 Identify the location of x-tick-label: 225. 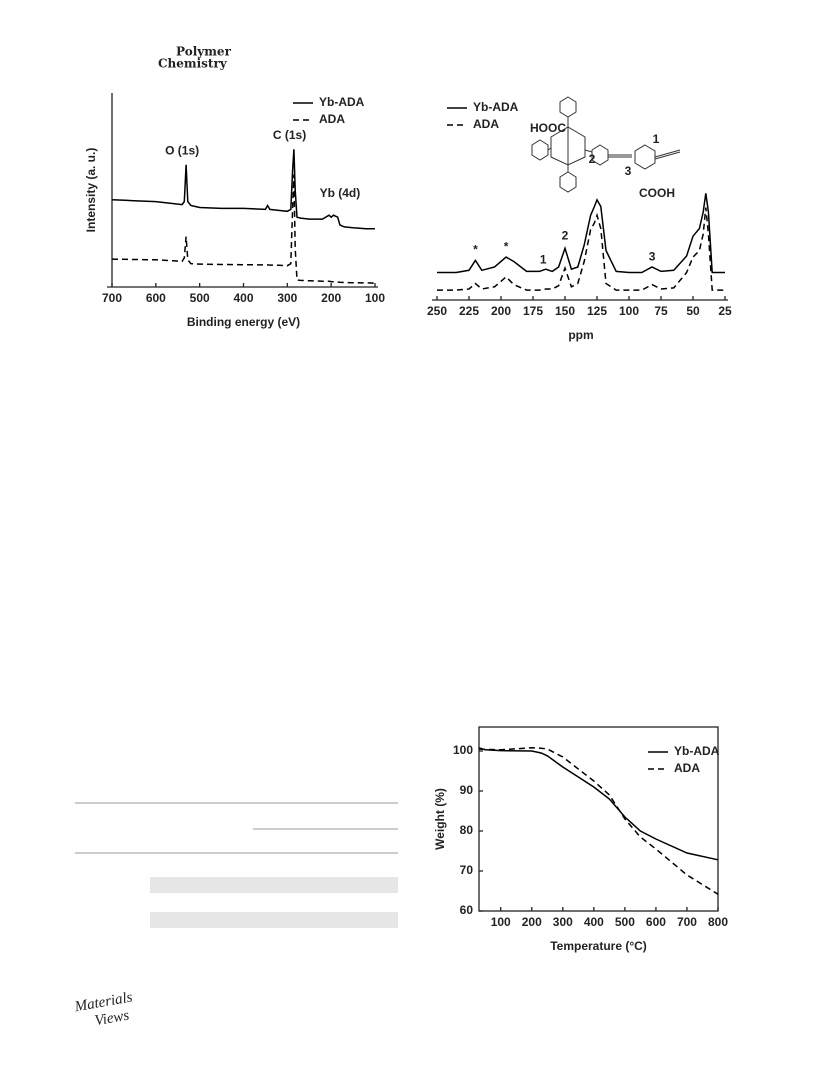
(469, 311).